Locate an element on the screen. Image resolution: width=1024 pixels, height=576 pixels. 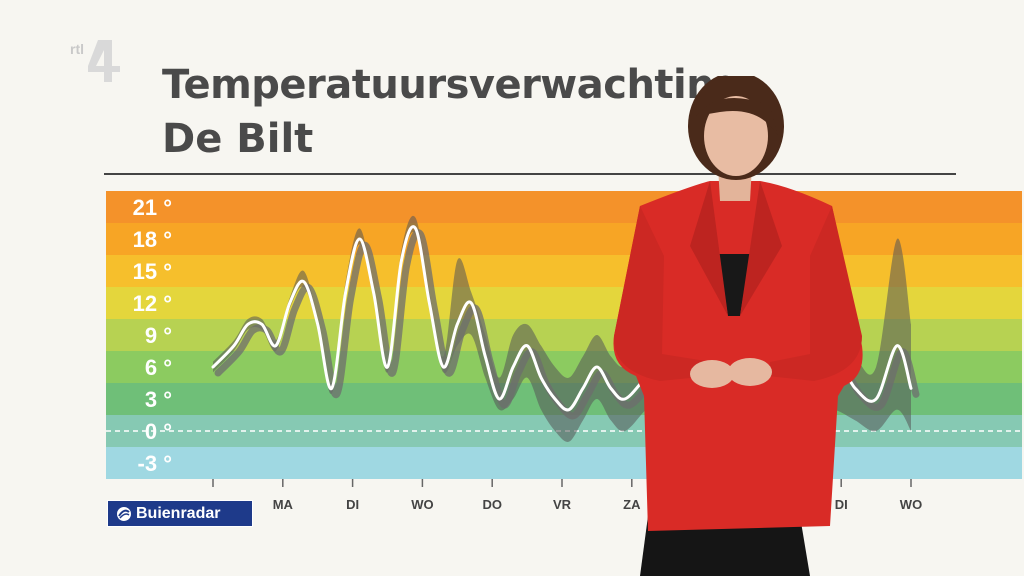
x-tick-label: VR is located at coordinates (562, 504).